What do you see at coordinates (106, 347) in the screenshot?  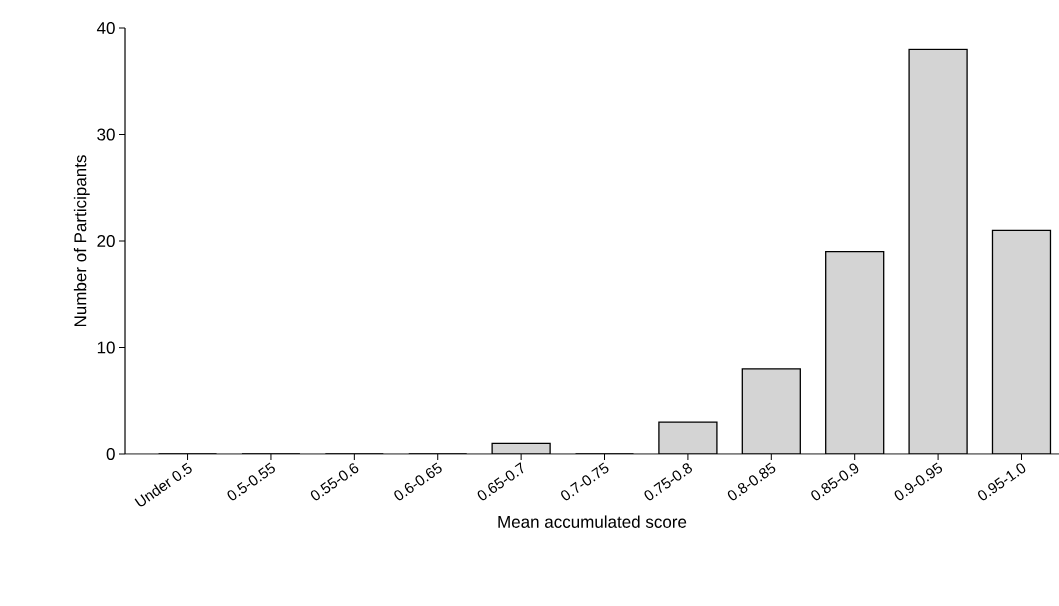 I see `y-tick-label: 10` at bounding box center [106, 347].